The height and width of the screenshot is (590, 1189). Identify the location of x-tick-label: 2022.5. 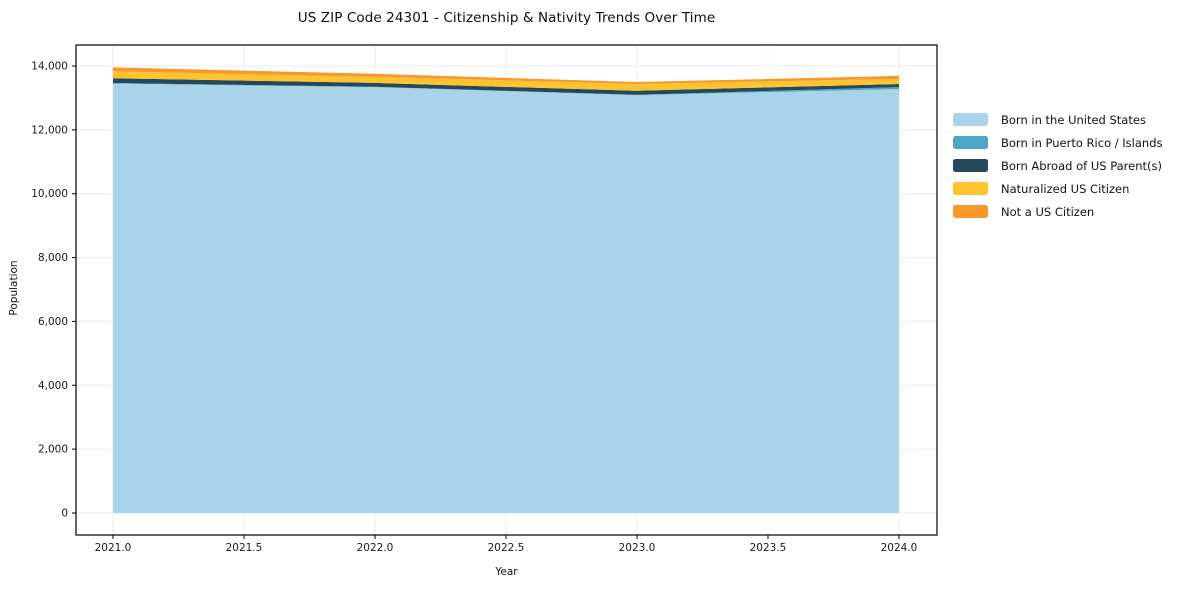
(506, 548).